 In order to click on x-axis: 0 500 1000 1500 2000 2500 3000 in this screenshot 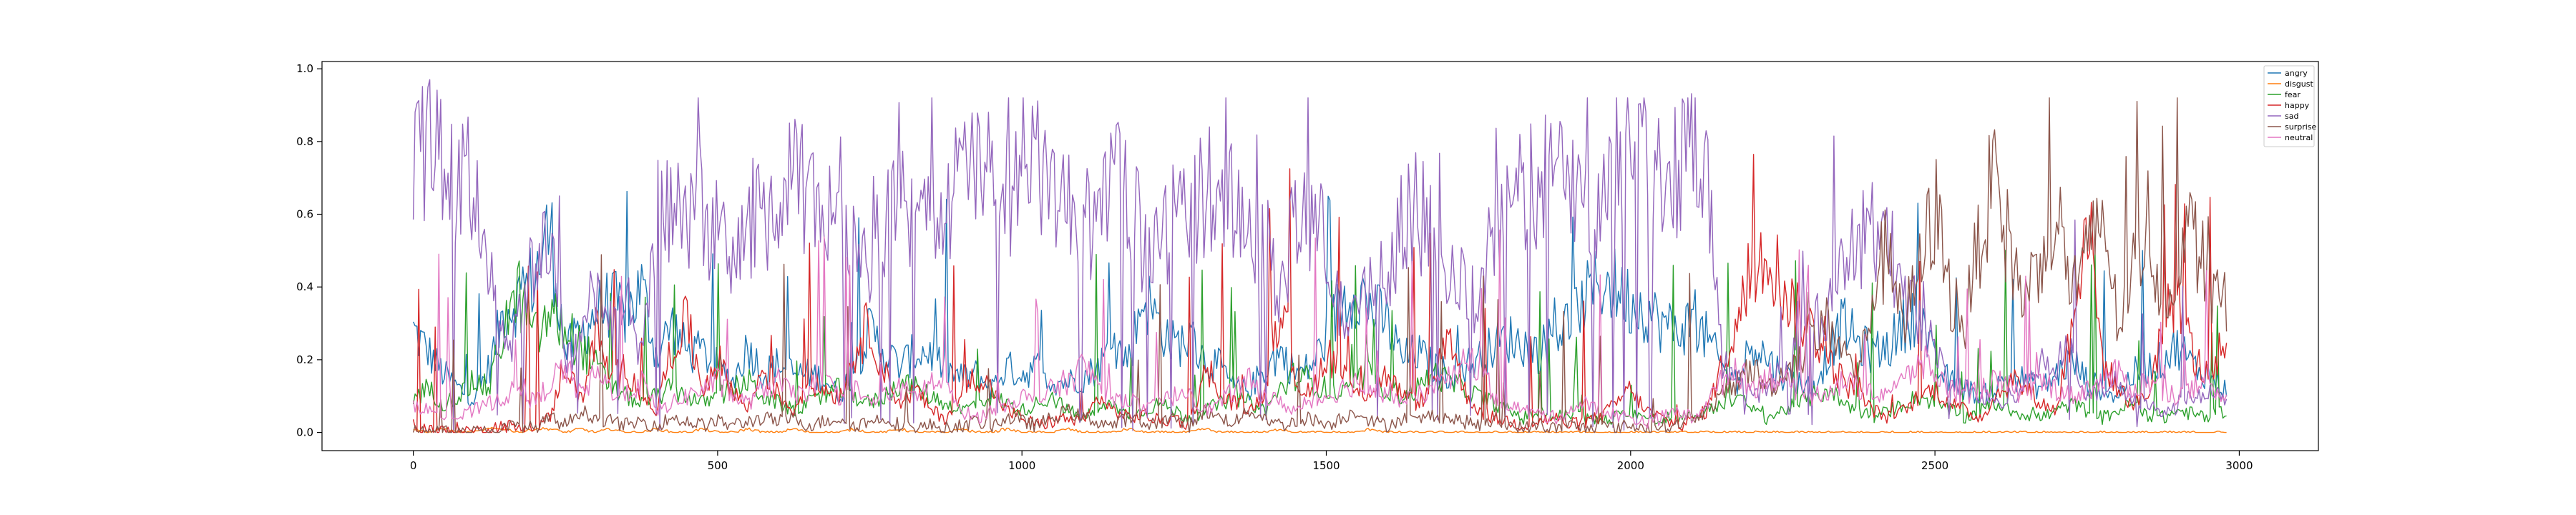, I will do `click(1331, 461)`.